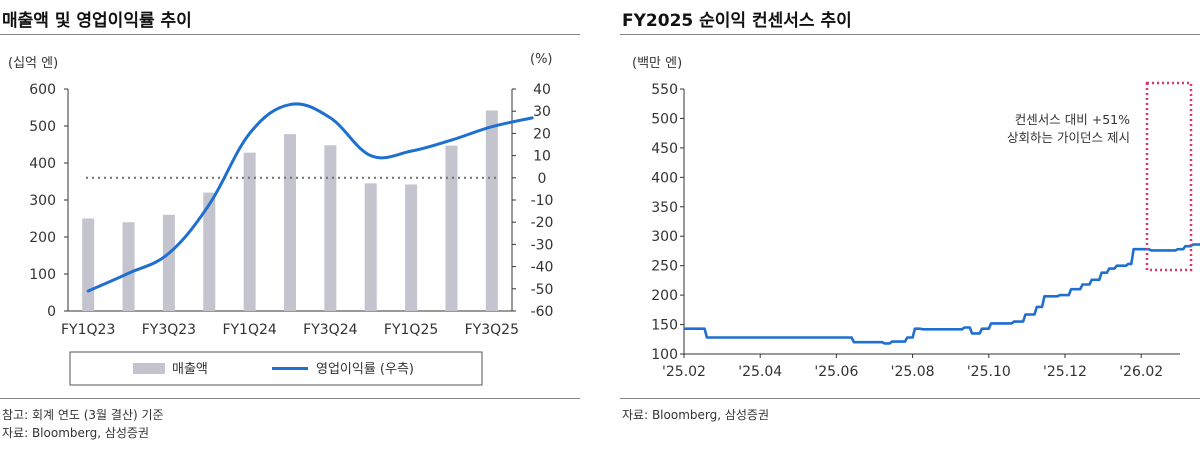  What do you see at coordinates (664, 326) in the screenshot?
I see `y-tick-label: 150` at bounding box center [664, 326].